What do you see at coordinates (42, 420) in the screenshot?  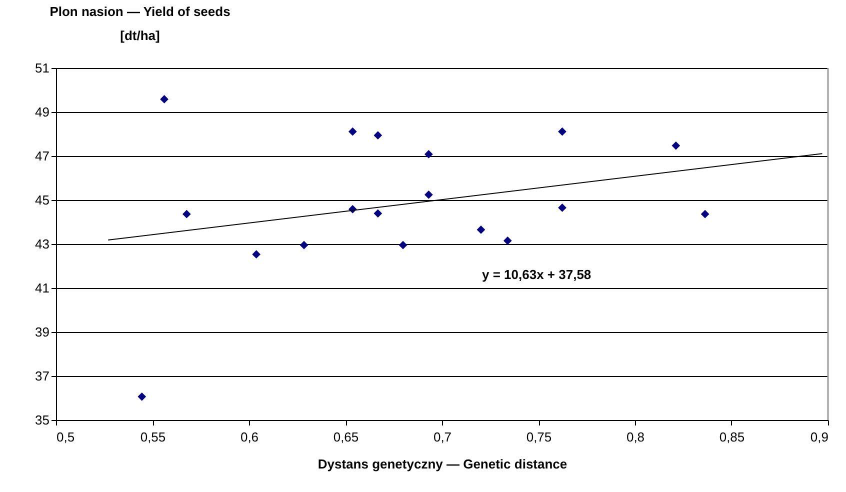 I see `y-tick-label: 35` at bounding box center [42, 420].